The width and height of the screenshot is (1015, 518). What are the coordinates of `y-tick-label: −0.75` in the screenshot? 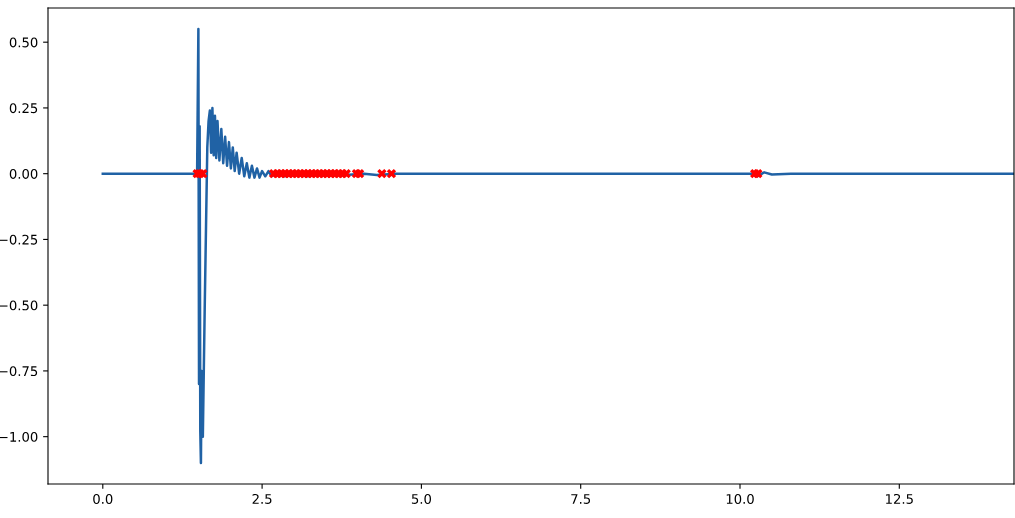 It's located at (19, 371).